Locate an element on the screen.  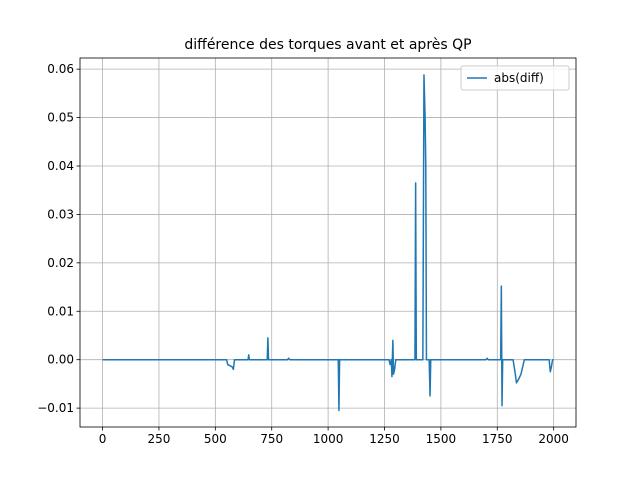
x-tick-label: 250 is located at coordinates (158, 439).